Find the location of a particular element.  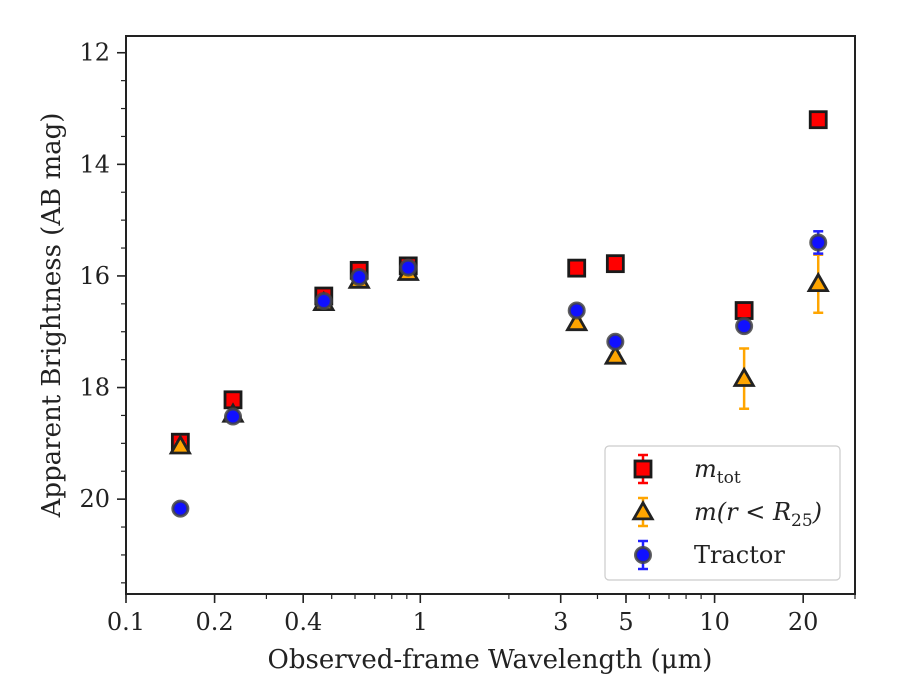

x-tick-label: 0.1 is located at coordinates (126, 622).